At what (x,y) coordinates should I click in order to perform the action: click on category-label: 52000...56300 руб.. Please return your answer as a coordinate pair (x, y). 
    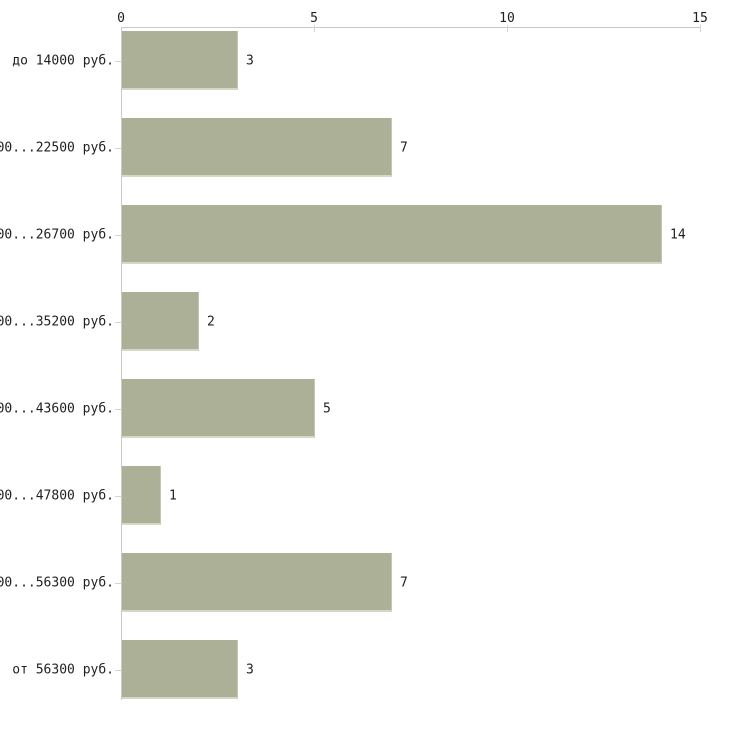
    Looking at the image, I should click on (57, 582).